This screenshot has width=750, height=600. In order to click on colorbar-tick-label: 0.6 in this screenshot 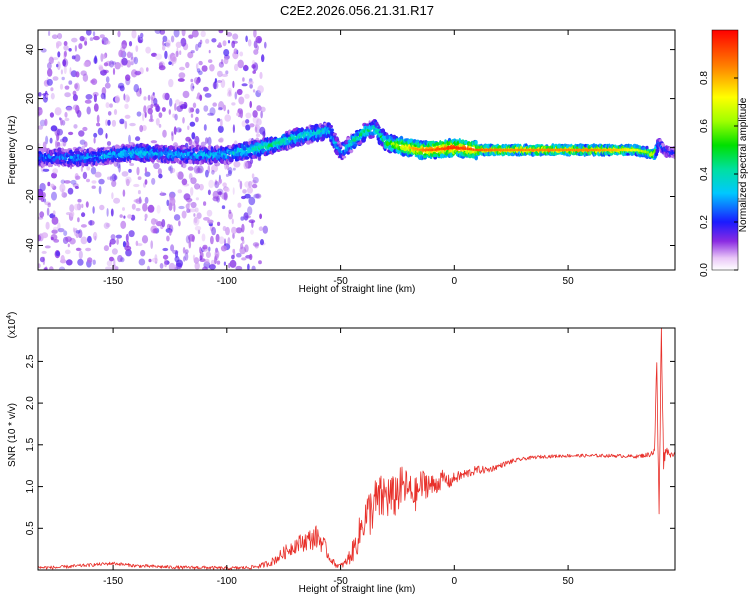, I will do `click(704, 126)`.